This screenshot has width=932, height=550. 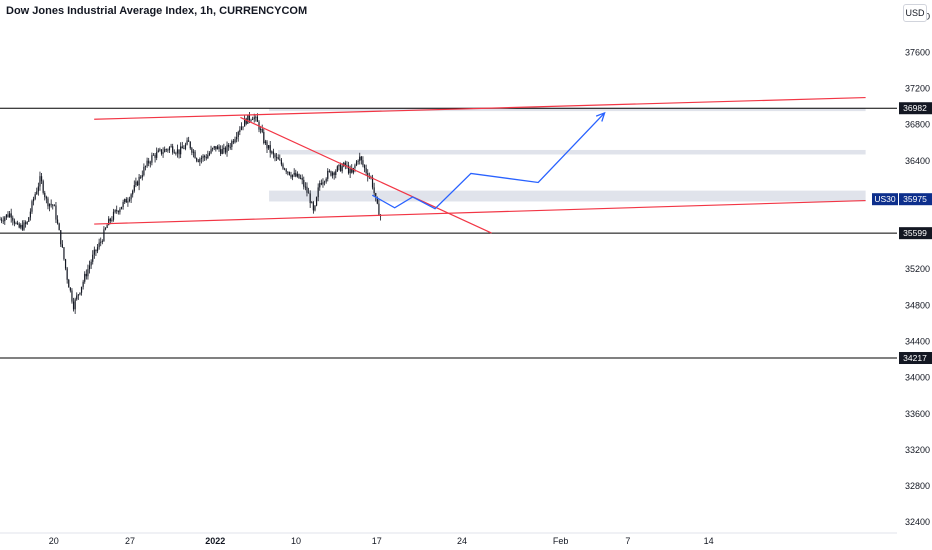 What do you see at coordinates (54, 541) in the screenshot?
I see `x-tick-label: 20` at bounding box center [54, 541].